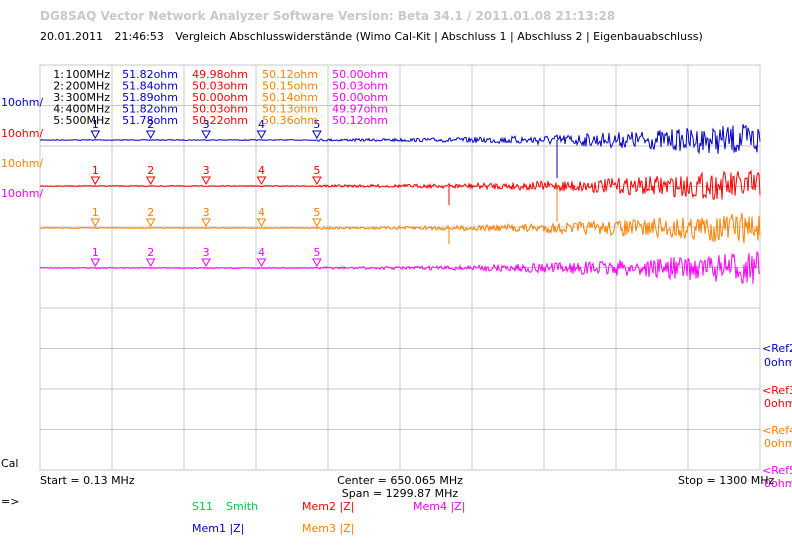 The image size is (792, 552). I want to click on arrow-label: =>, so click(10, 501).